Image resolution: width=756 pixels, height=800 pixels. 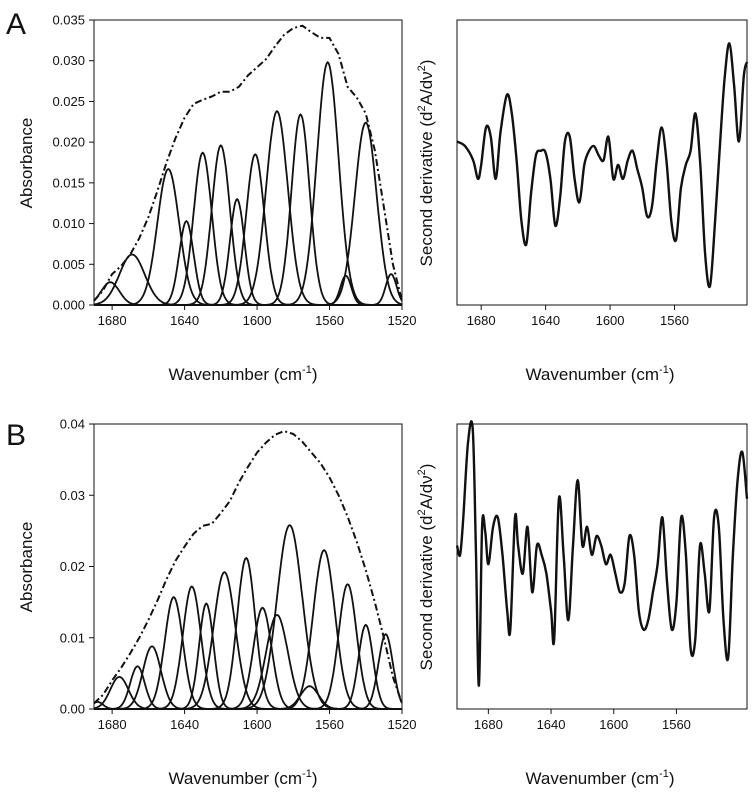 What do you see at coordinates (72, 424) in the screenshot?
I see `y-tick-label: 0.04` at bounding box center [72, 424].